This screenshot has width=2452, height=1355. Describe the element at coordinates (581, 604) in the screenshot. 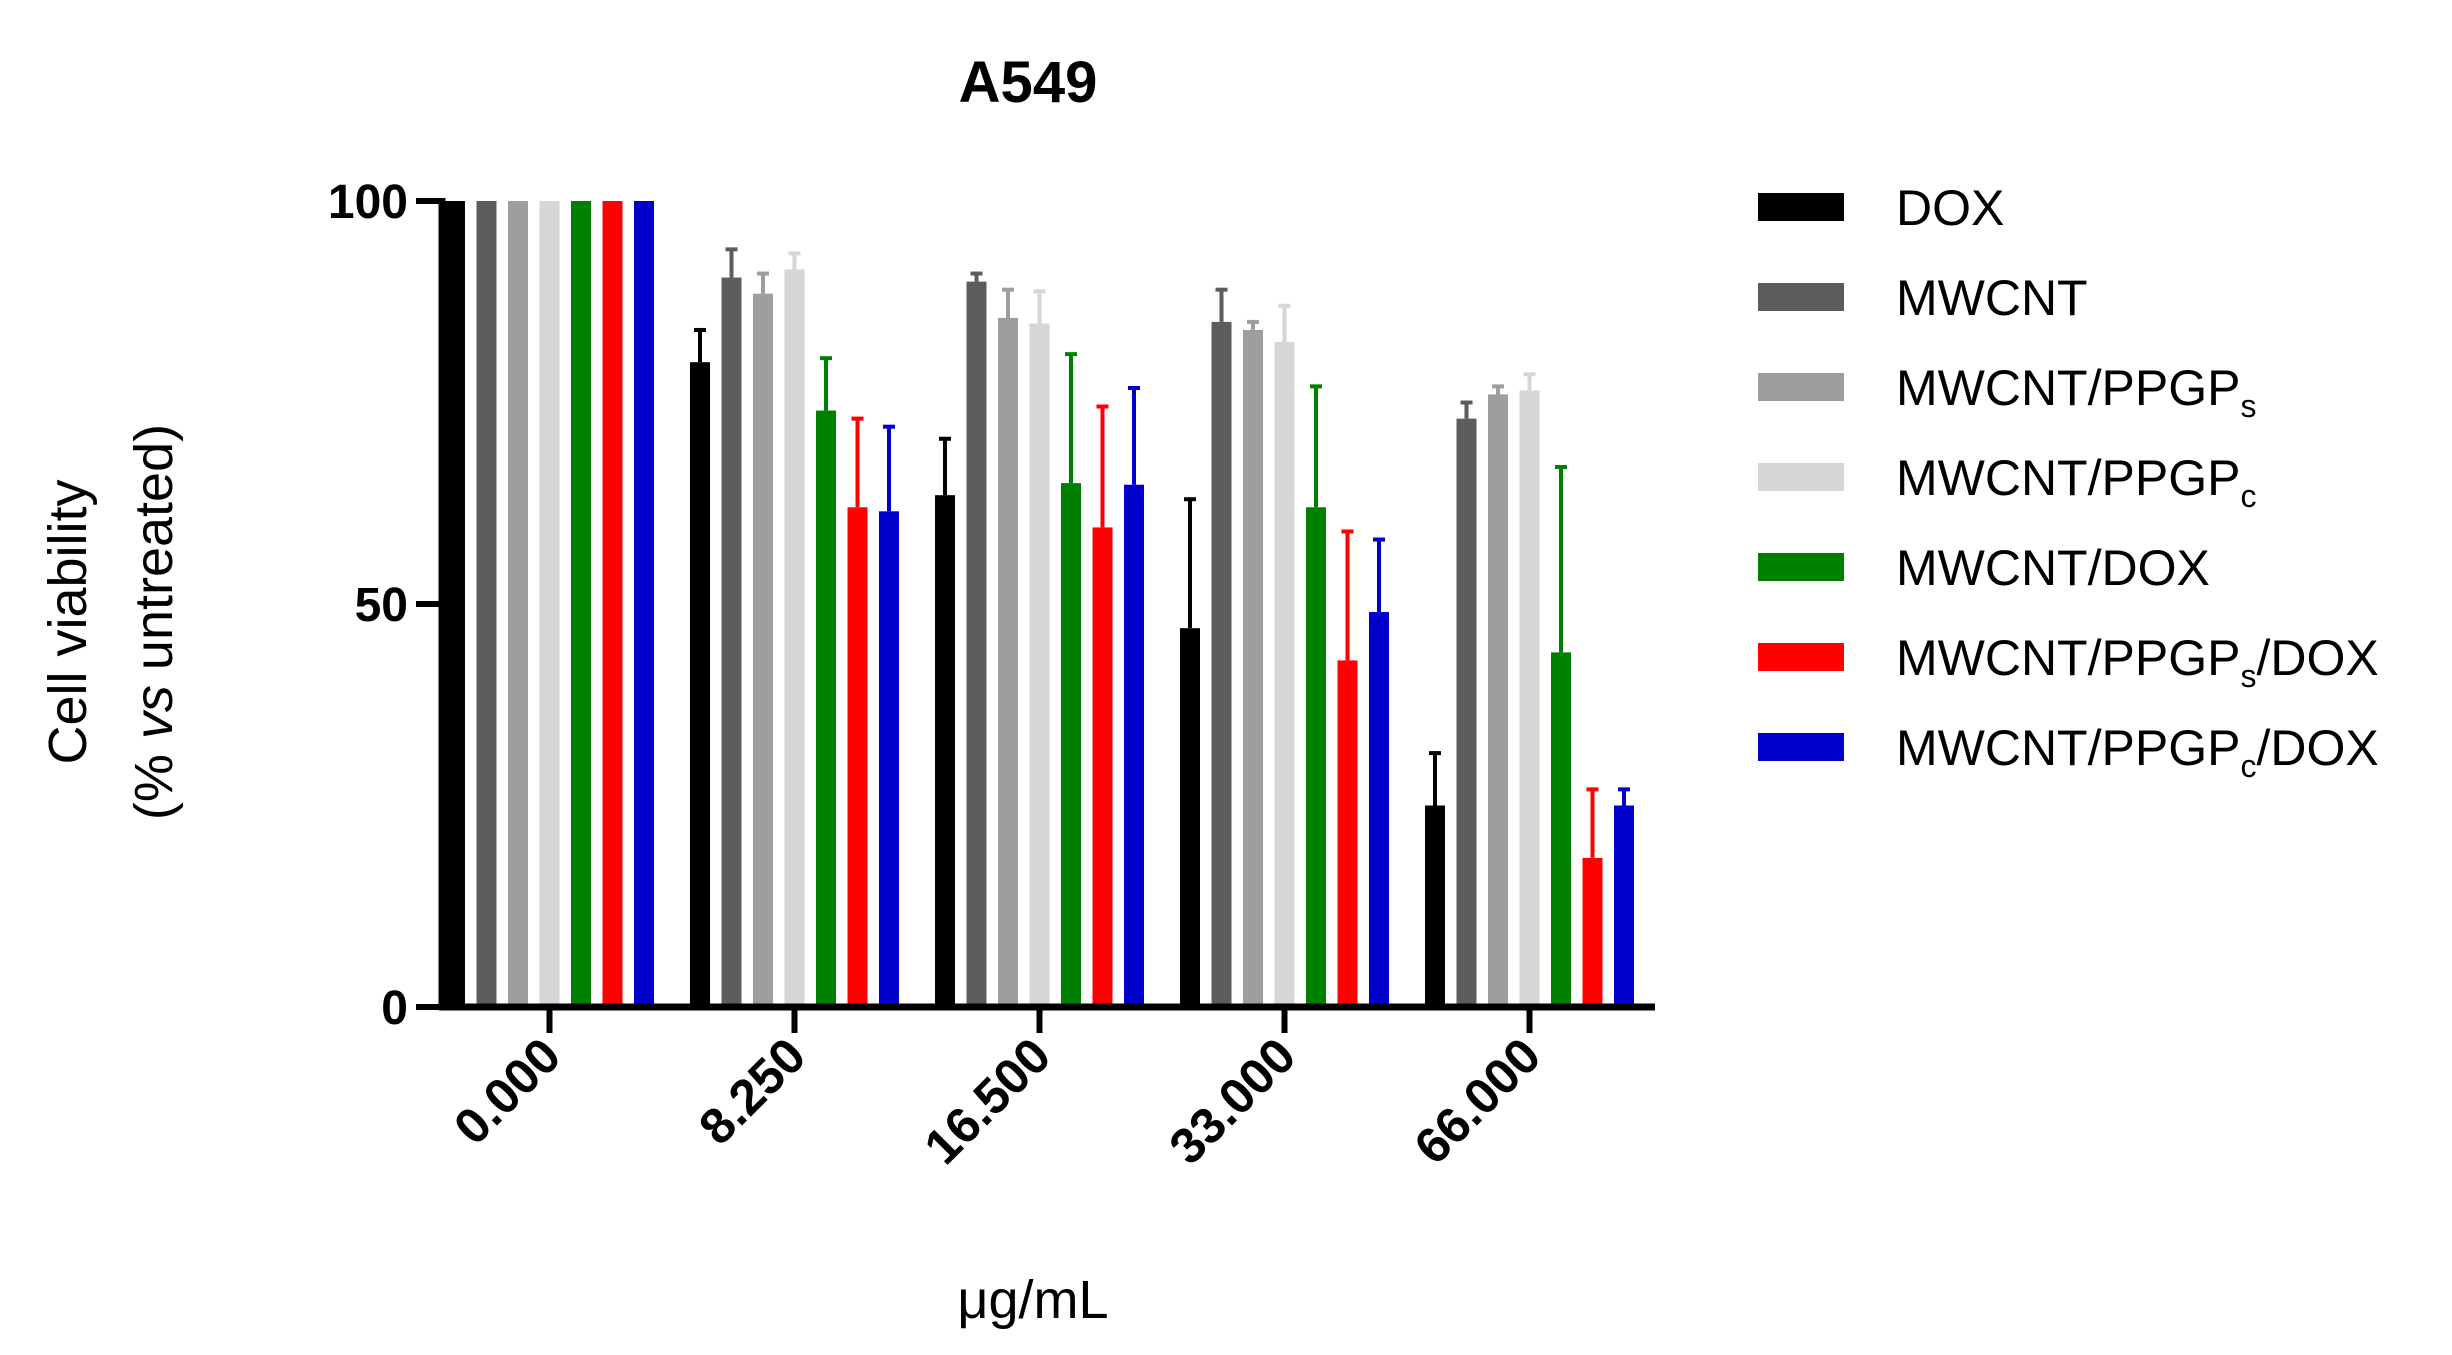

I see `bar-mwcnt-dox-0.000` at that location.